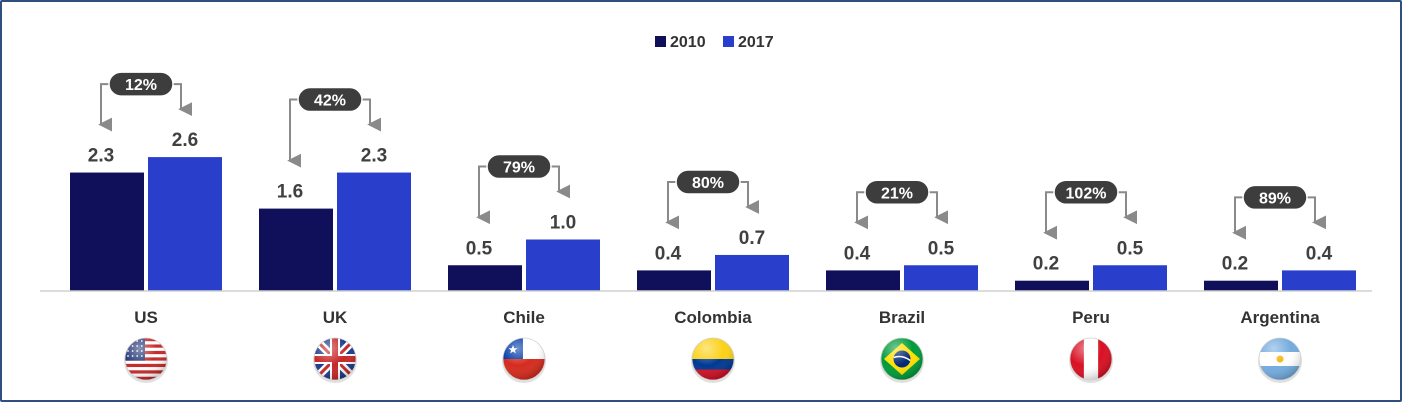 The image size is (1402, 404). What do you see at coordinates (485, 278) in the screenshot?
I see `bar-chile-2010` at bounding box center [485, 278].